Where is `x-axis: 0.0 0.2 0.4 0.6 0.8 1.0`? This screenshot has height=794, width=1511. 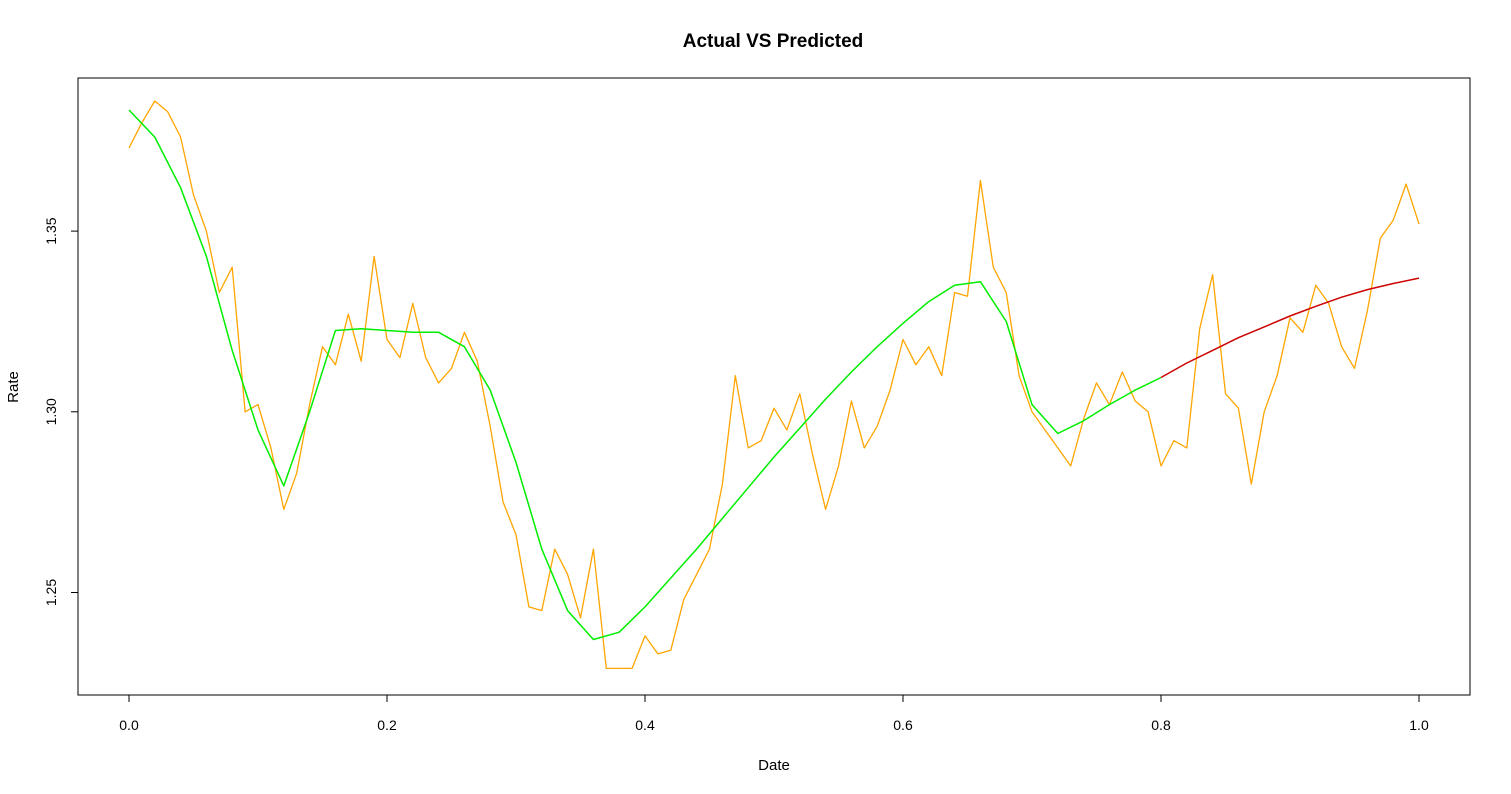 x-axis: 0.0 0.2 0.4 0.6 0.8 1.0 is located at coordinates (774, 713).